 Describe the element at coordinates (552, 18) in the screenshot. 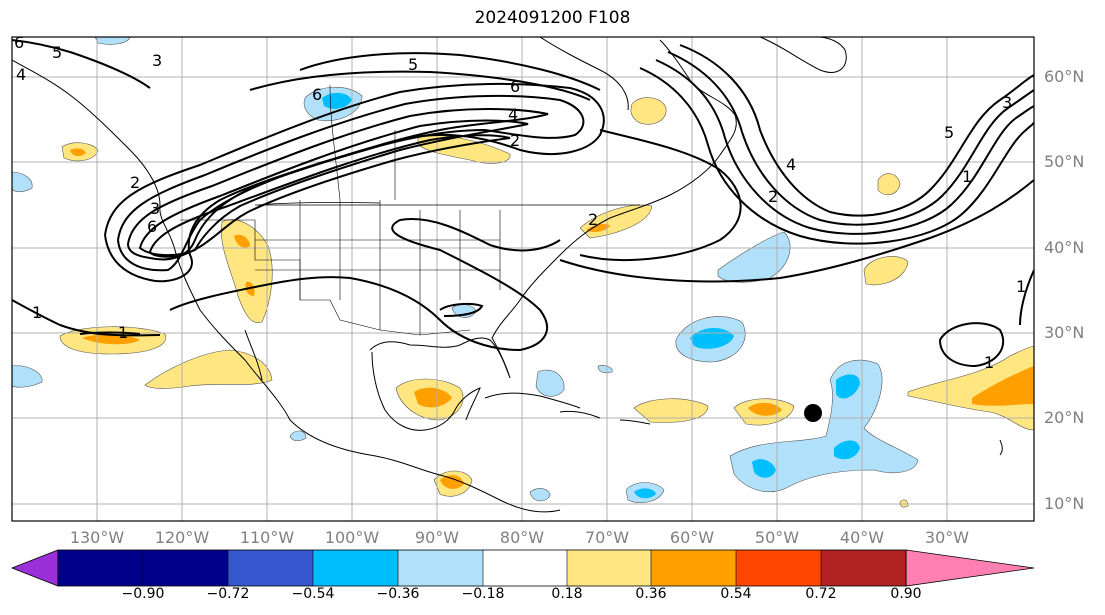

I see `map-title: 2024091200 F108` at that location.